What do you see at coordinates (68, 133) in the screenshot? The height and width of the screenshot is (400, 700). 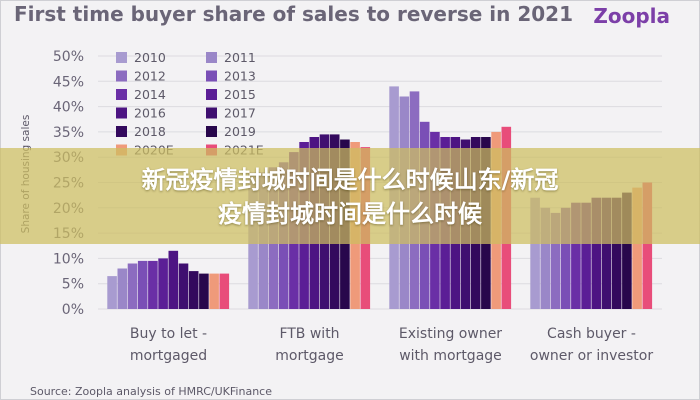 I see `y-tick-label: 35%` at bounding box center [68, 133].